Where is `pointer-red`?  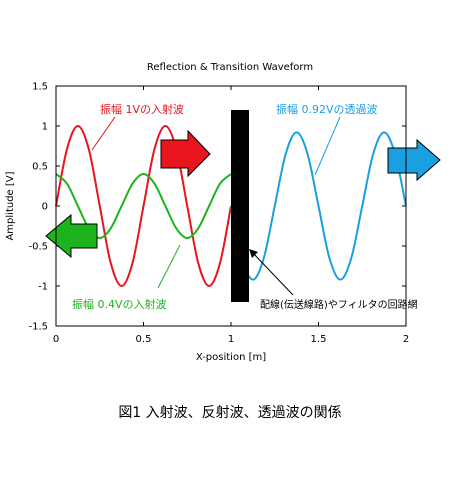 pointer-red is located at coordinates (103, 133).